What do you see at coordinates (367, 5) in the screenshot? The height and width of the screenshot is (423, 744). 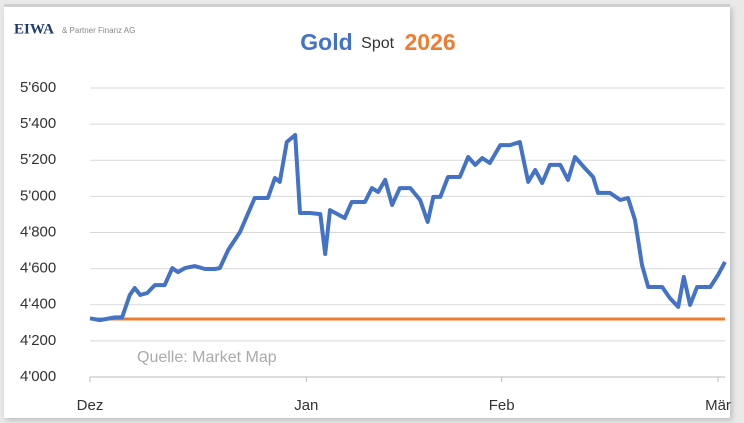 I see `card-top` at bounding box center [367, 5].